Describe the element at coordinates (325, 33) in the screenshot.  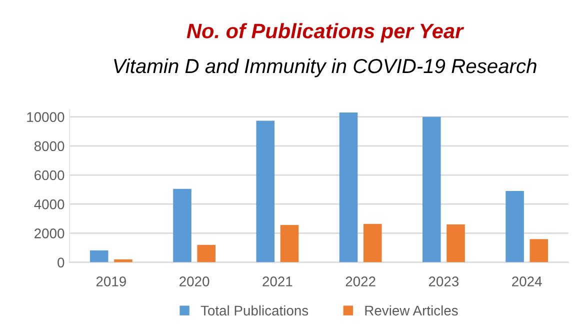
I see `chart-title: No. of Publications per Year` at that location.